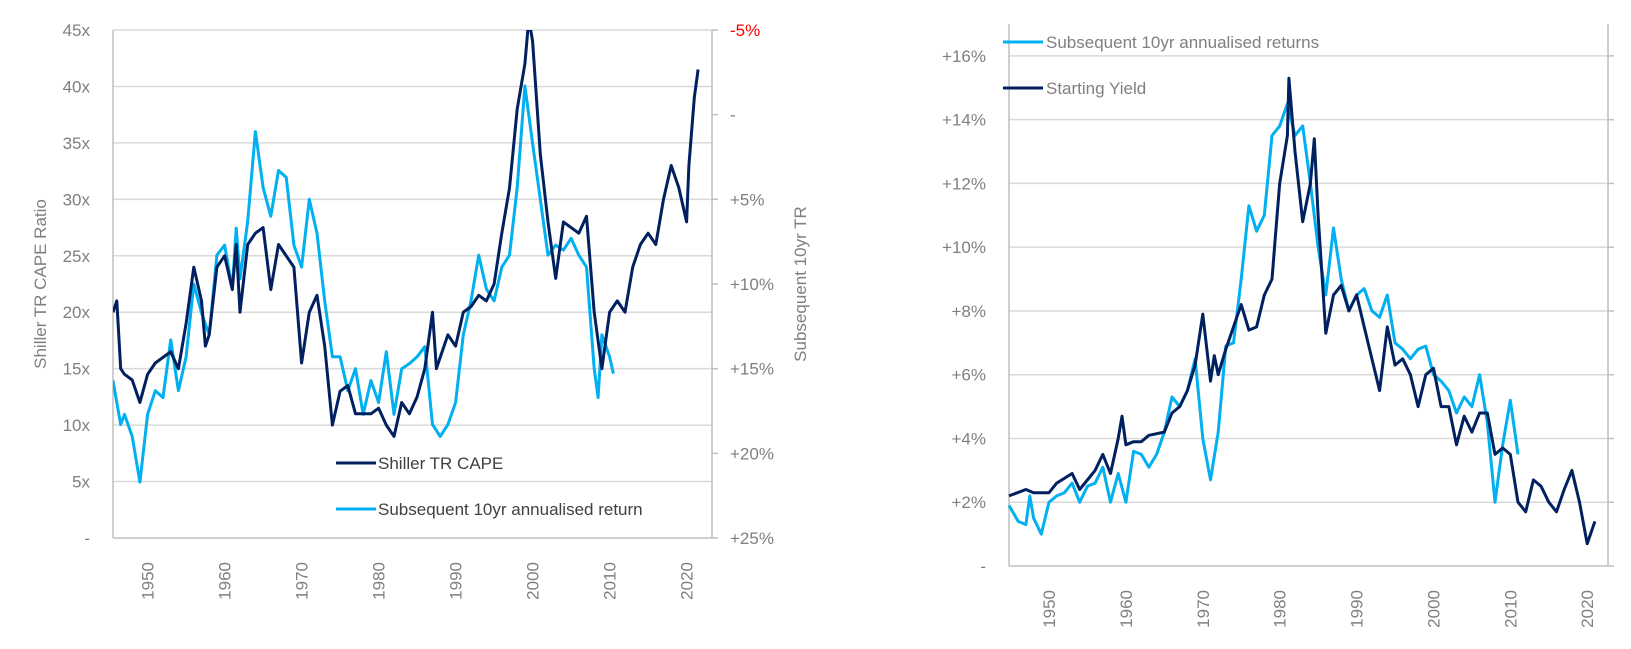 This screenshot has width=1631, height=649. I want to click on y-tick-label: +10%, so click(964, 247).